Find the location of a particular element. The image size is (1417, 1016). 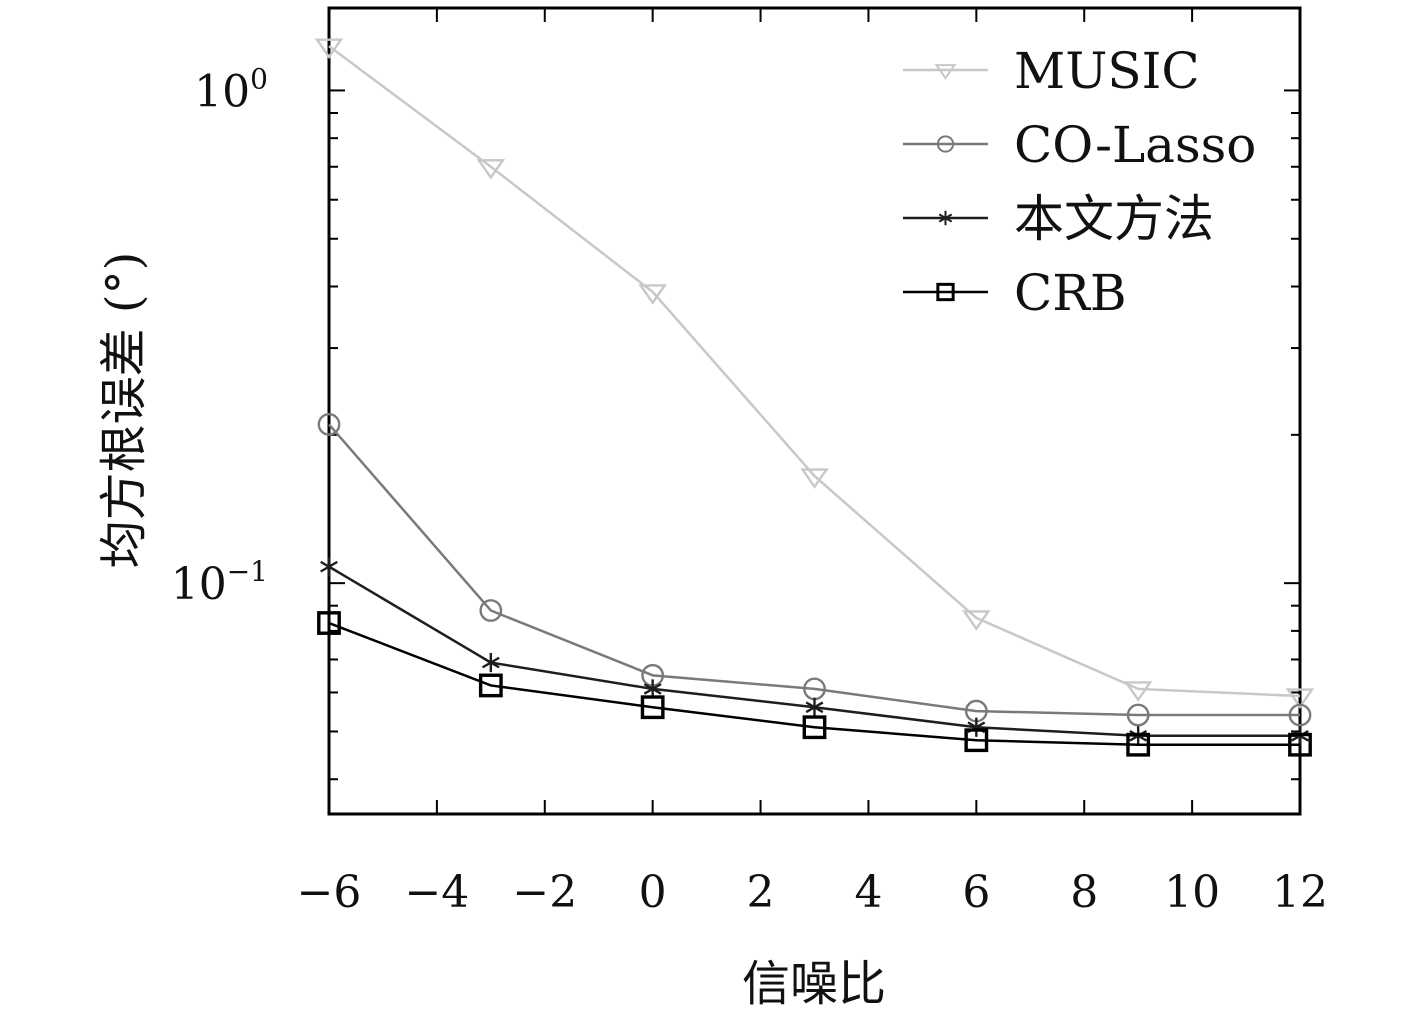

legend-entry: CO-Lasso is located at coordinates (1079, 145).